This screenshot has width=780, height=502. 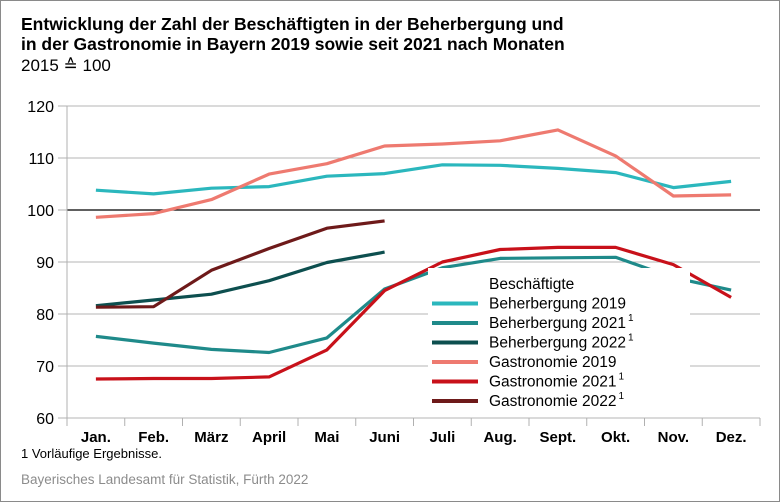 I want to click on x-tick-label: Jan., so click(x=96, y=437).